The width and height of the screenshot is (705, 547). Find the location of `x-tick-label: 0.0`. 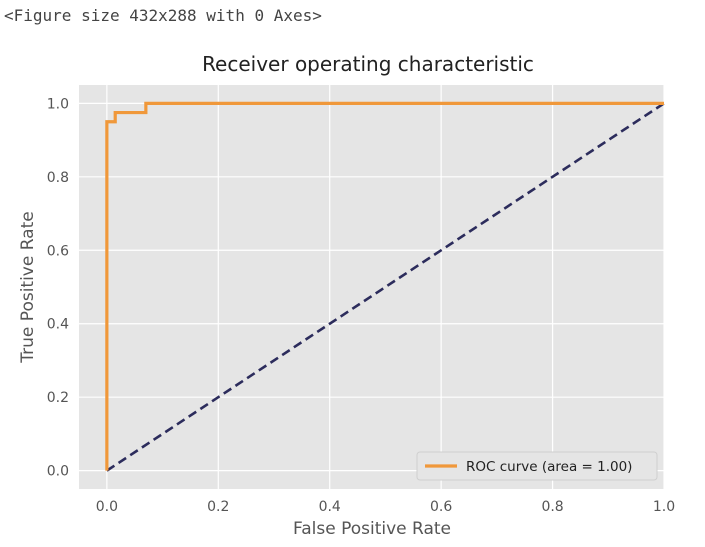

x-tick-label: 0.0 is located at coordinates (107, 507).